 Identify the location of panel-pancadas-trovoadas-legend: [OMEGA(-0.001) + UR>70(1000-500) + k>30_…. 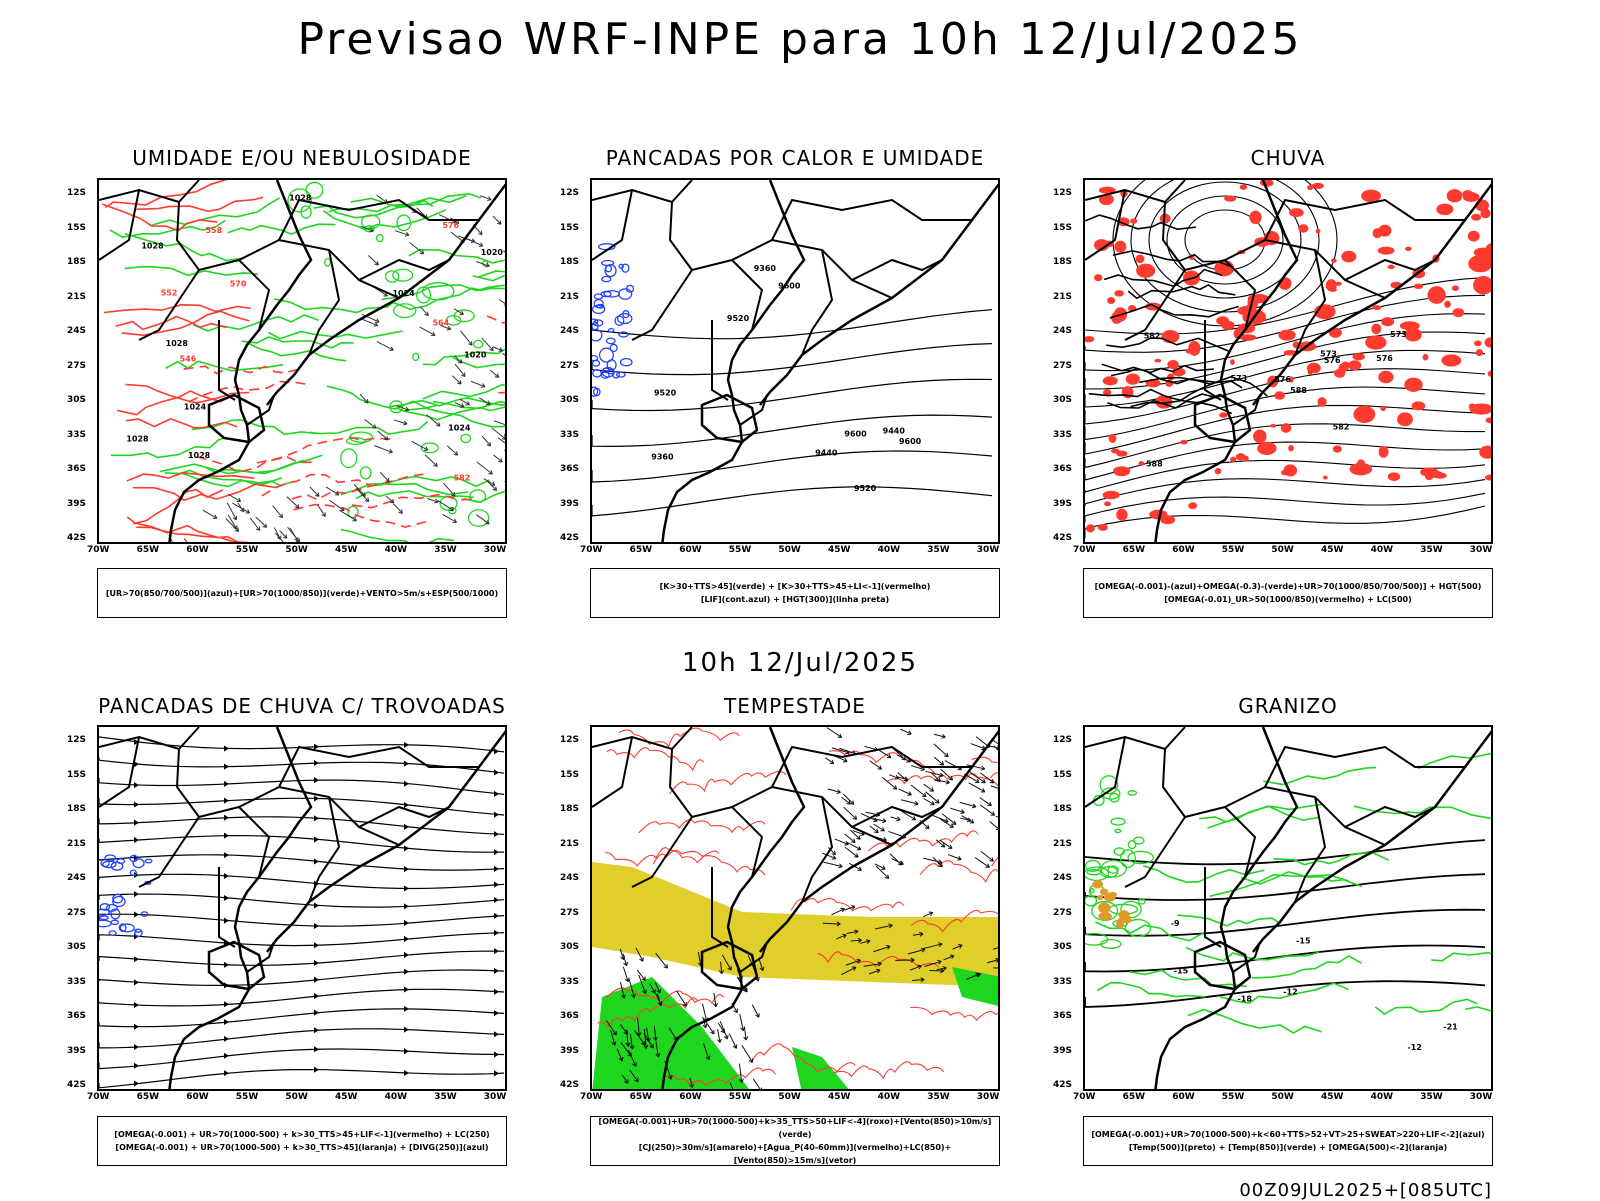
(302, 1141).